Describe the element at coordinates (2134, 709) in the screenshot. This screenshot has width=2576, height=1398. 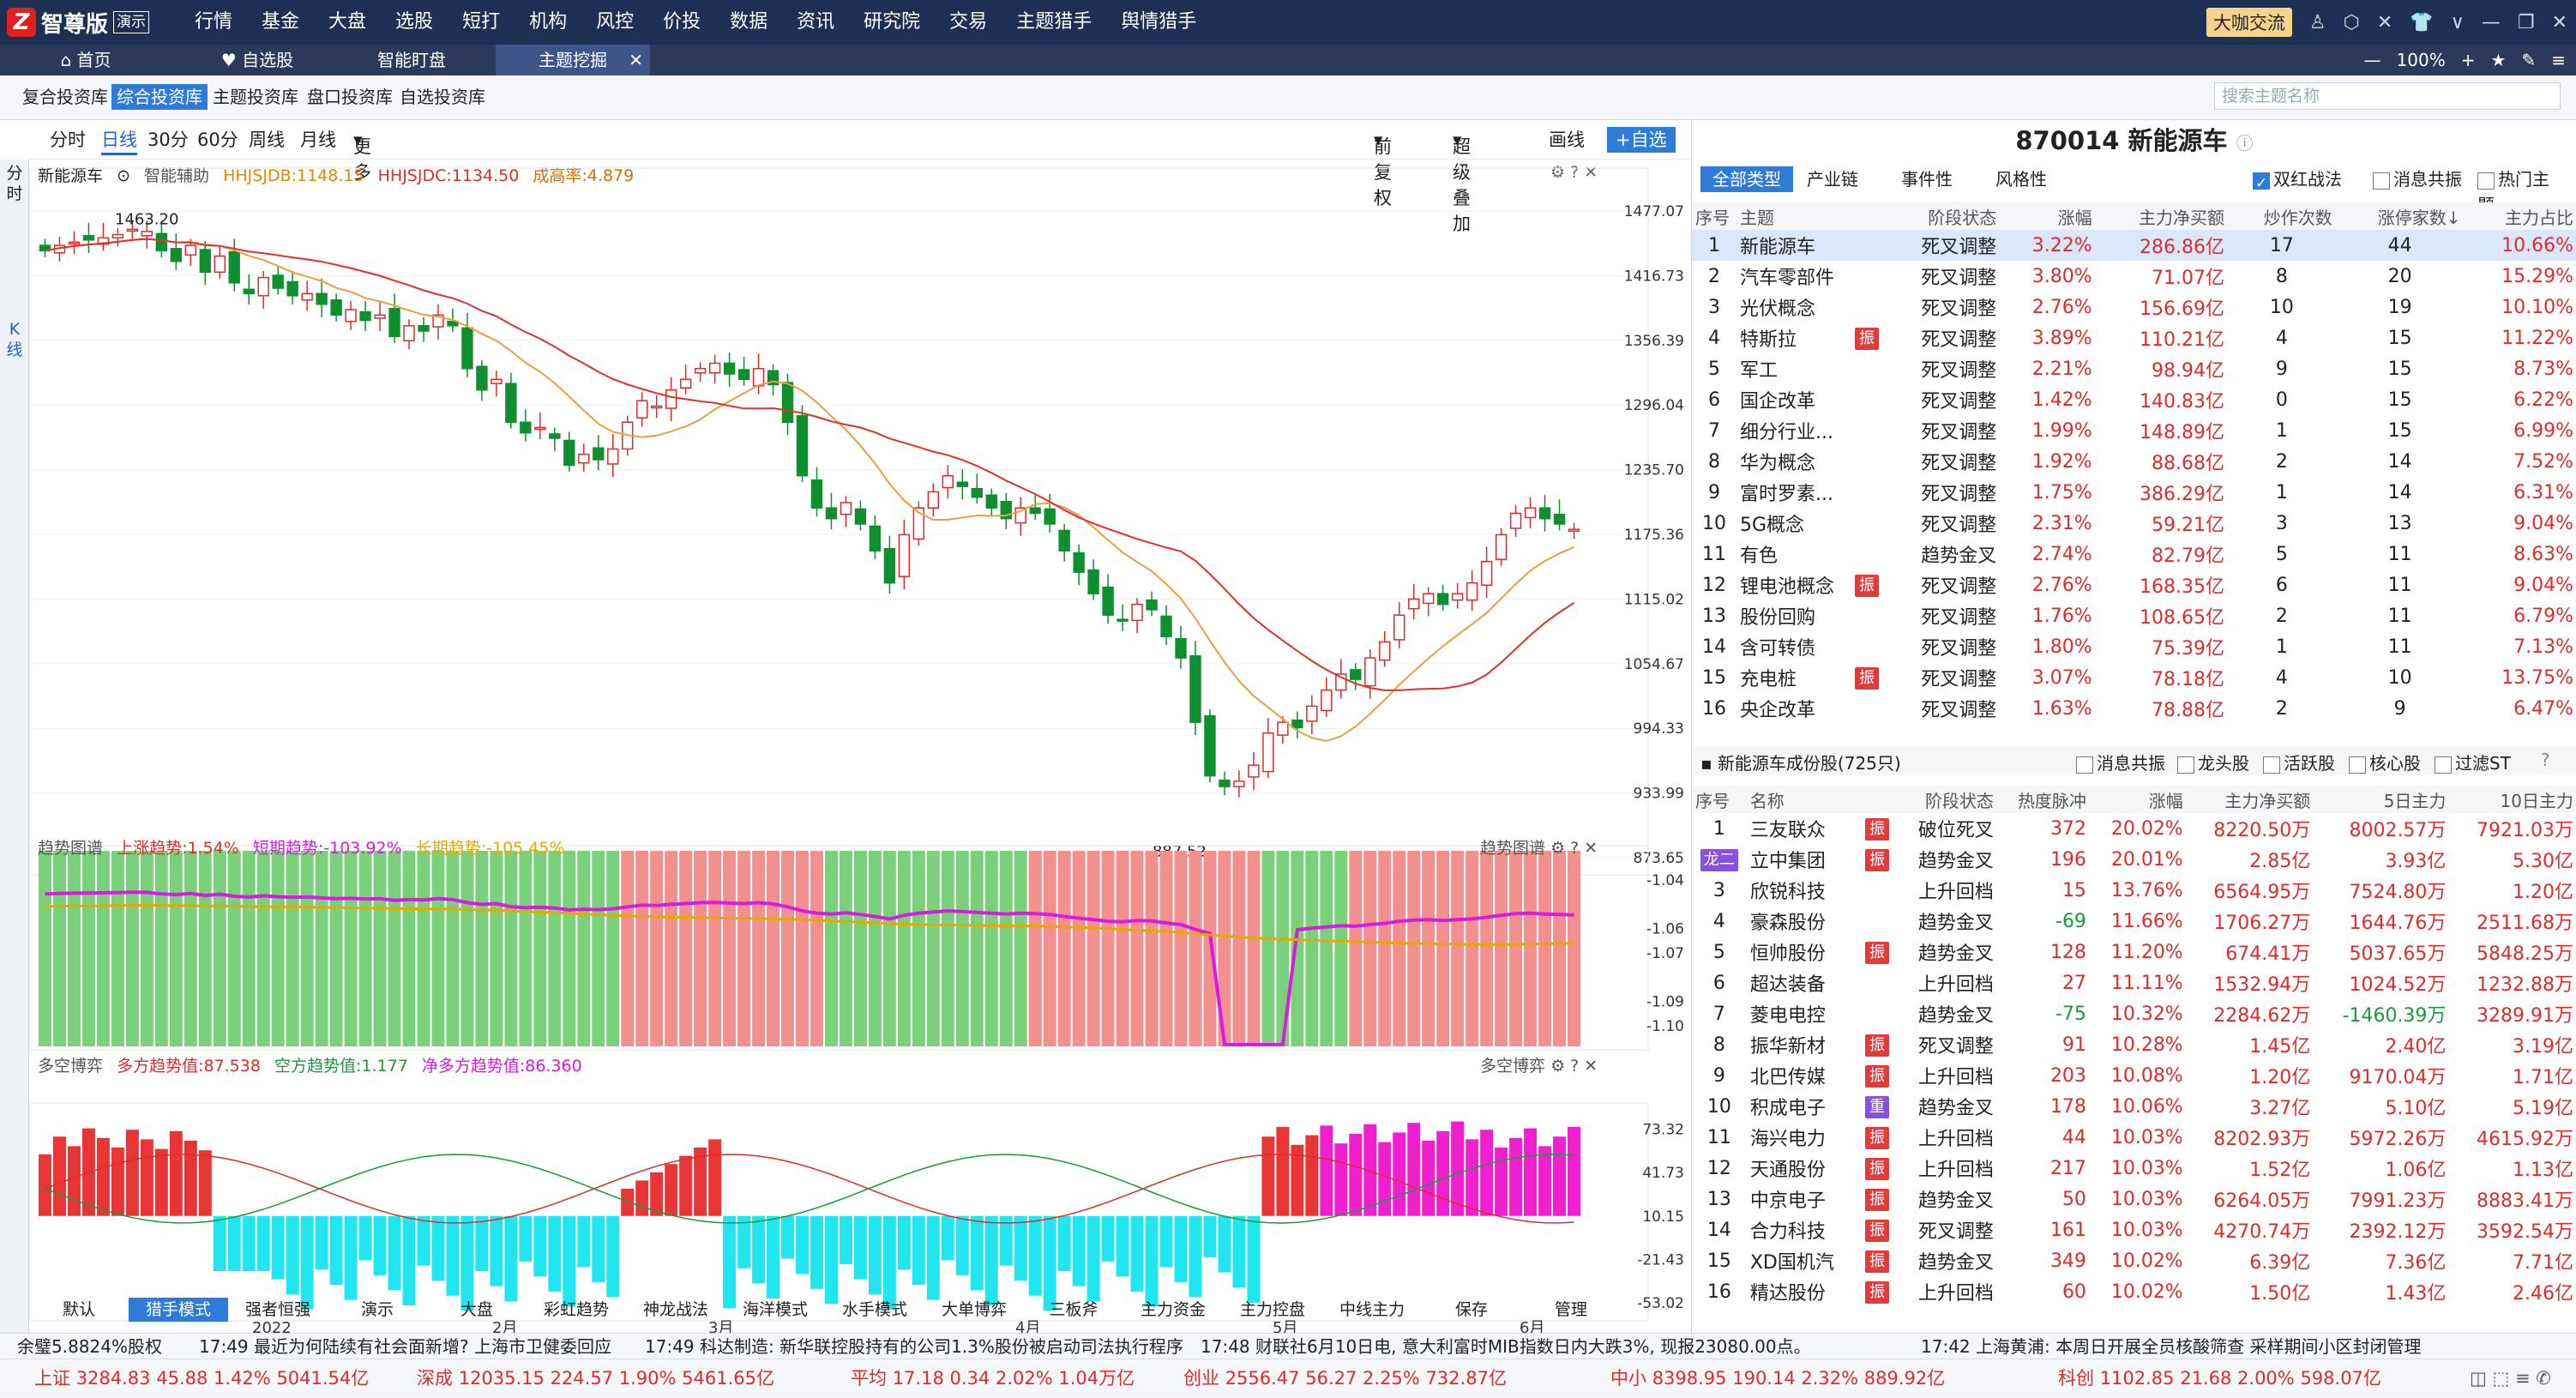
I see `table-row: 16 央企改革 死叉调整 1.63% 78.88亿 2 9 6.47%` at that location.